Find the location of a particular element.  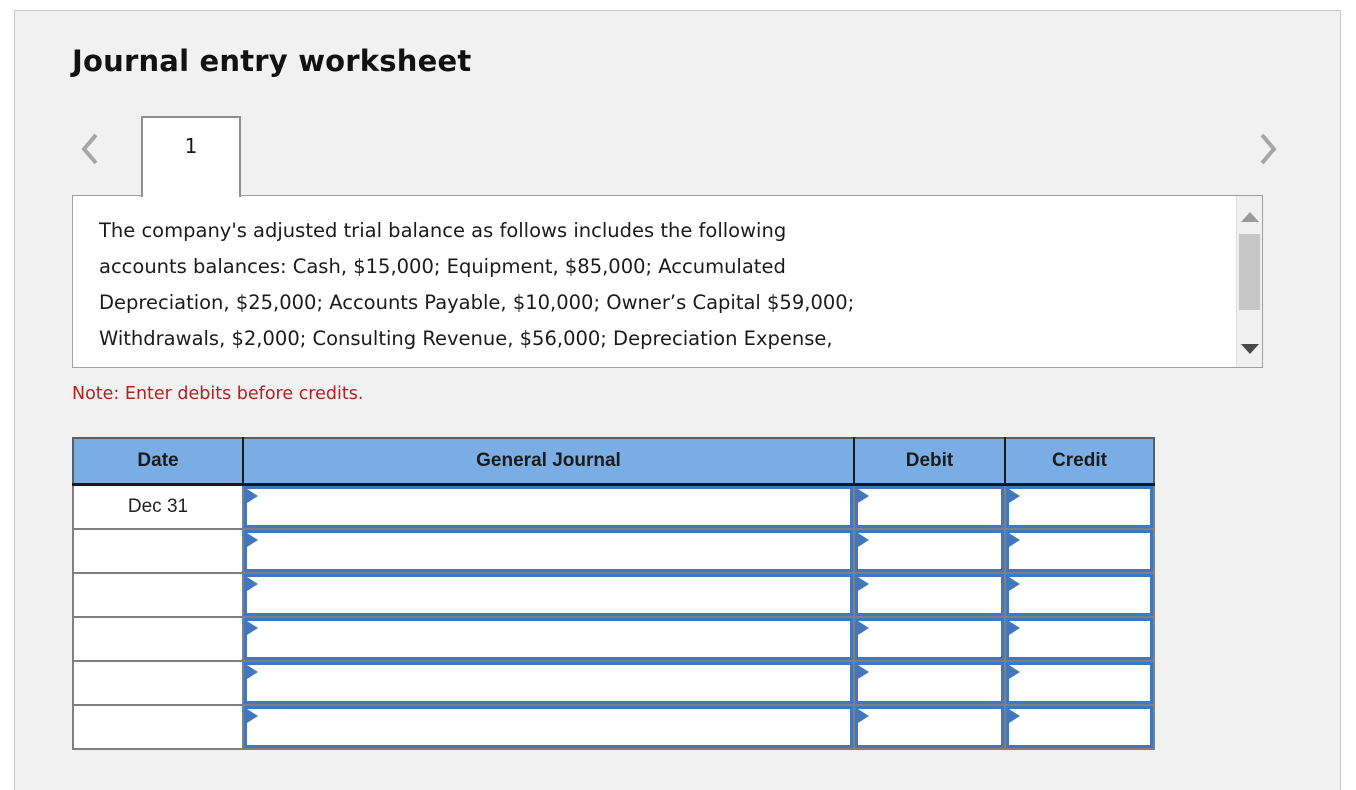

header-date: Date is located at coordinates (158, 462).